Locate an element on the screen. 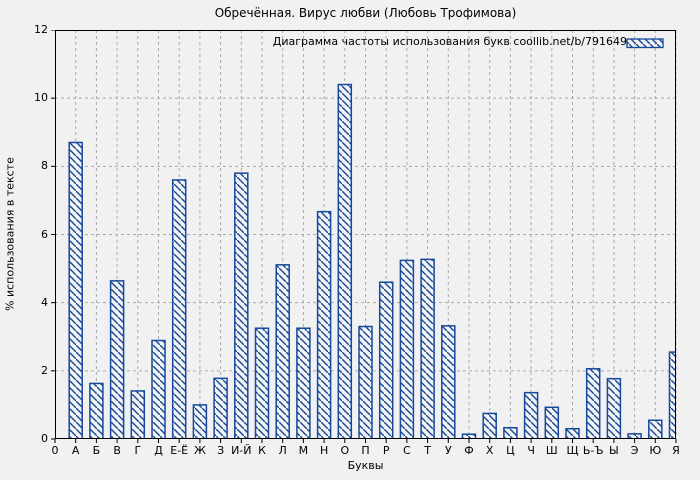 This screenshot has height=480, width=700. bar-Ю is located at coordinates (655, 429).